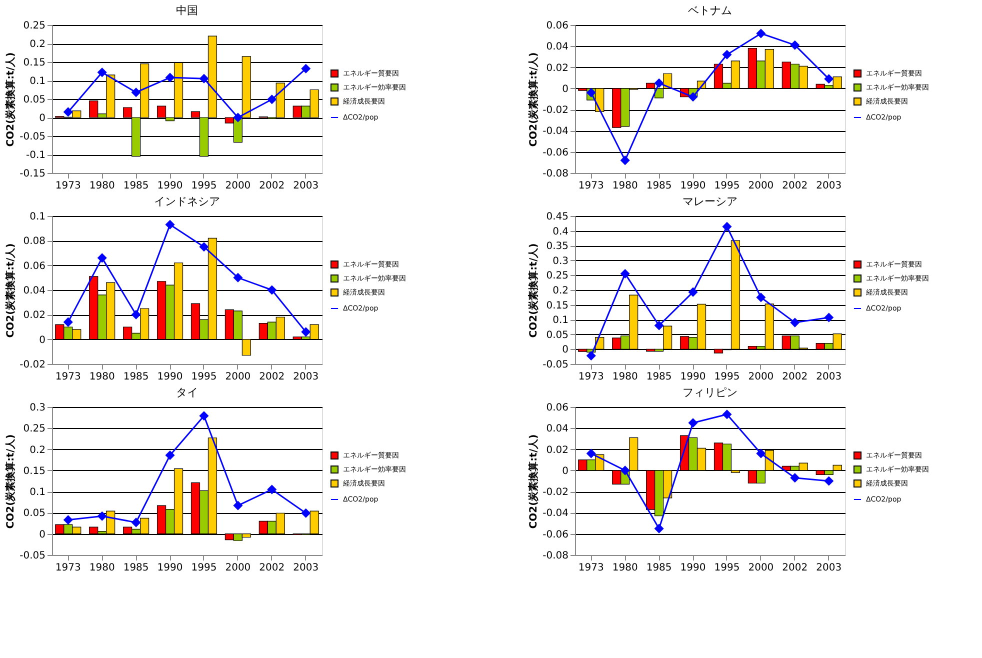 Image resolution: width=982 pixels, height=658 pixels. What do you see at coordinates (36, 155) in the screenshot?
I see `y-tick-label: -0.1` at bounding box center [36, 155].